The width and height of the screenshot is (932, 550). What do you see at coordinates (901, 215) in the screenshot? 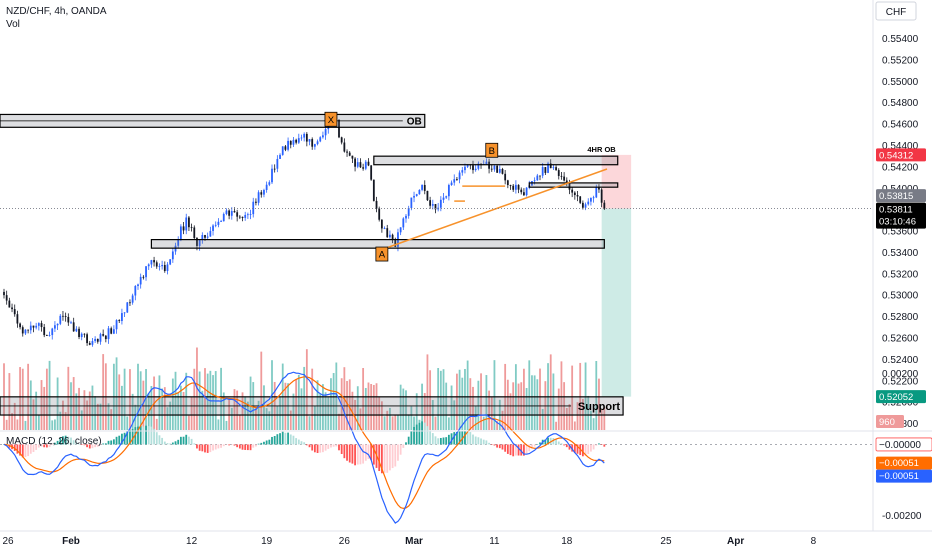
I see `last-price-bg` at bounding box center [901, 215].